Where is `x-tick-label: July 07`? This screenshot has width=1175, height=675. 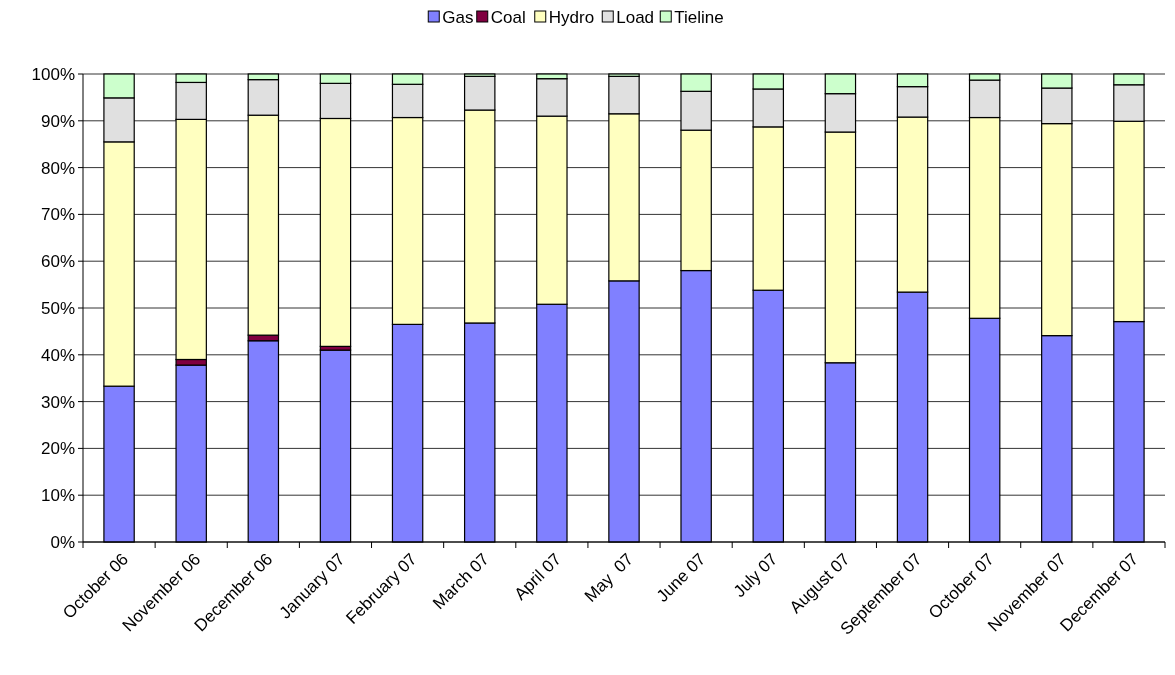
x-tick-label: July 07 is located at coordinates (755, 575).